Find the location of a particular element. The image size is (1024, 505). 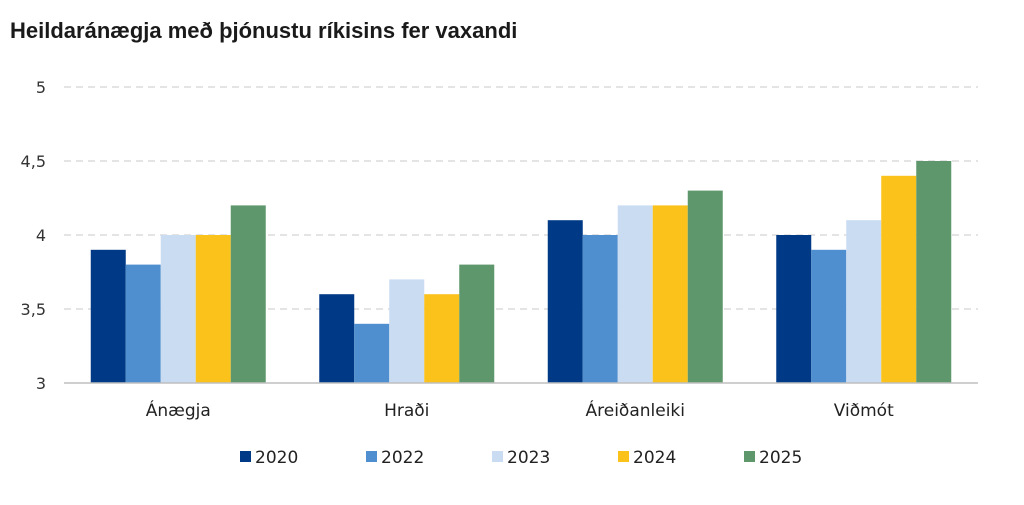

y-tick-label: 3 is located at coordinates (41, 383).